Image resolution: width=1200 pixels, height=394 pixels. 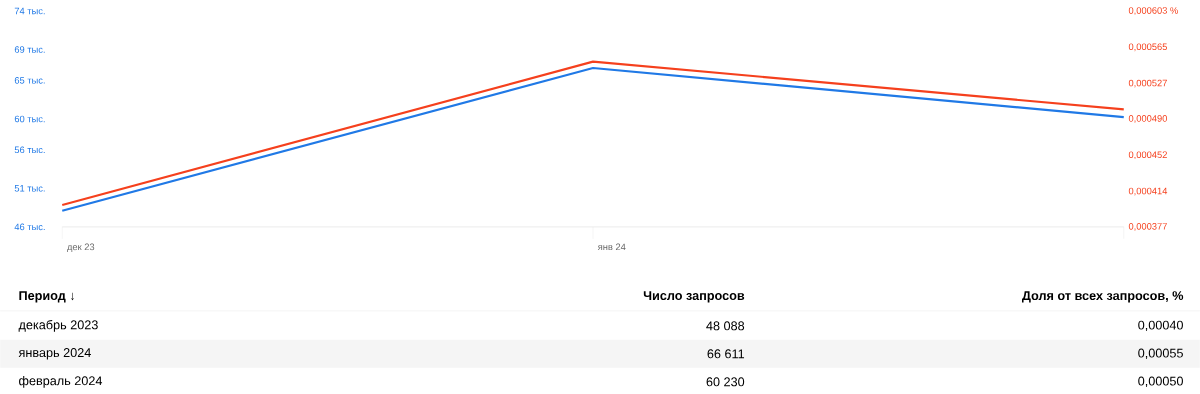 I want to click on y2-tick-label: 0,000414, so click(x=1148, y=191).